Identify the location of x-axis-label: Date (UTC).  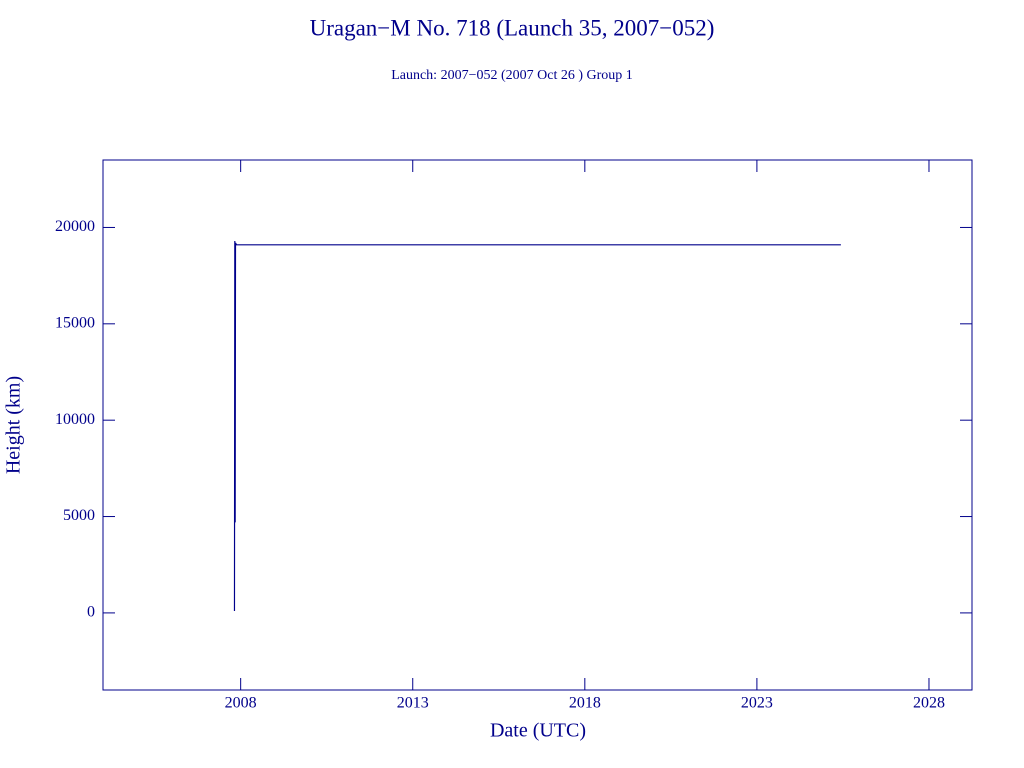
(538, 731).